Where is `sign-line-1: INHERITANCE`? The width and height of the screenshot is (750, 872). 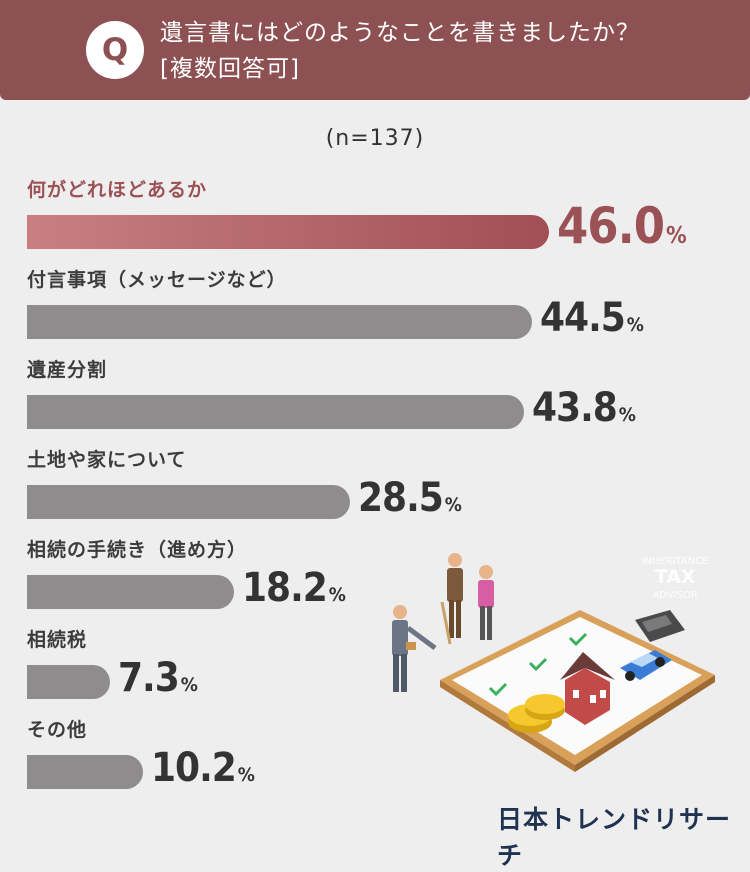
sign-line-1: INHERITANCE is located at coordinates (674, 561).